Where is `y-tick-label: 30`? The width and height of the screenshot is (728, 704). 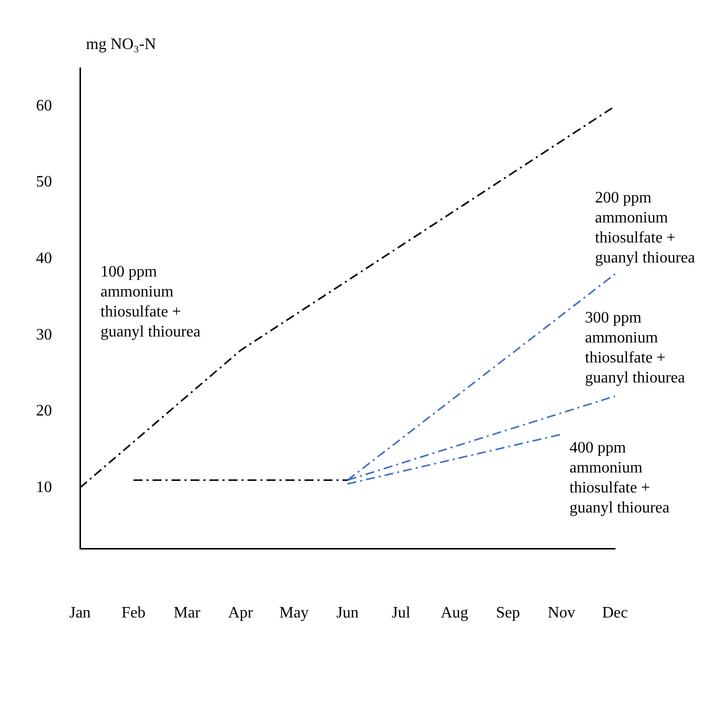
y-tick-label: 30 is located at coordinates (44, 335).